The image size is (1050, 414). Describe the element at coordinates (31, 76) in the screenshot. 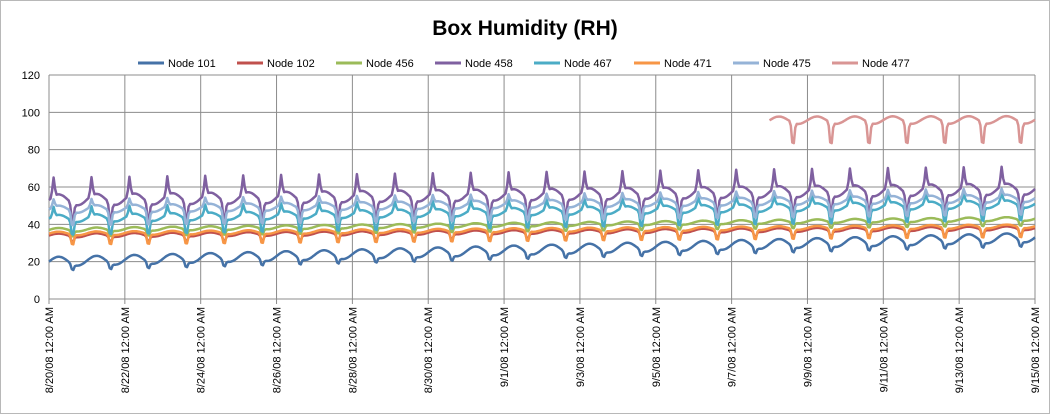

I see `y-tick-label: 120` at that location.